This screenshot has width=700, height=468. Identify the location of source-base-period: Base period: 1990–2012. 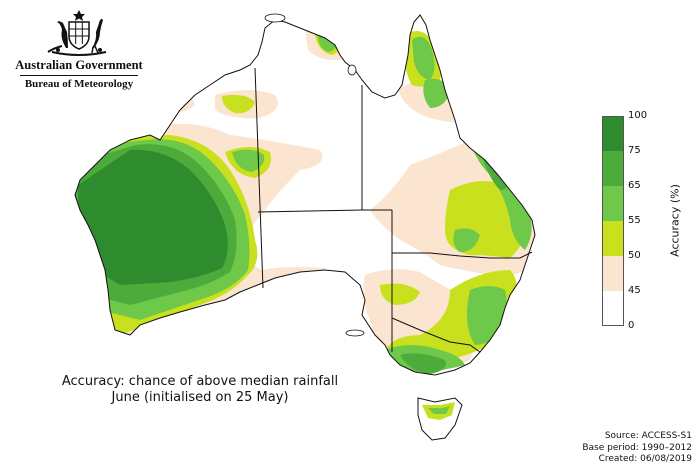
(637, 447).